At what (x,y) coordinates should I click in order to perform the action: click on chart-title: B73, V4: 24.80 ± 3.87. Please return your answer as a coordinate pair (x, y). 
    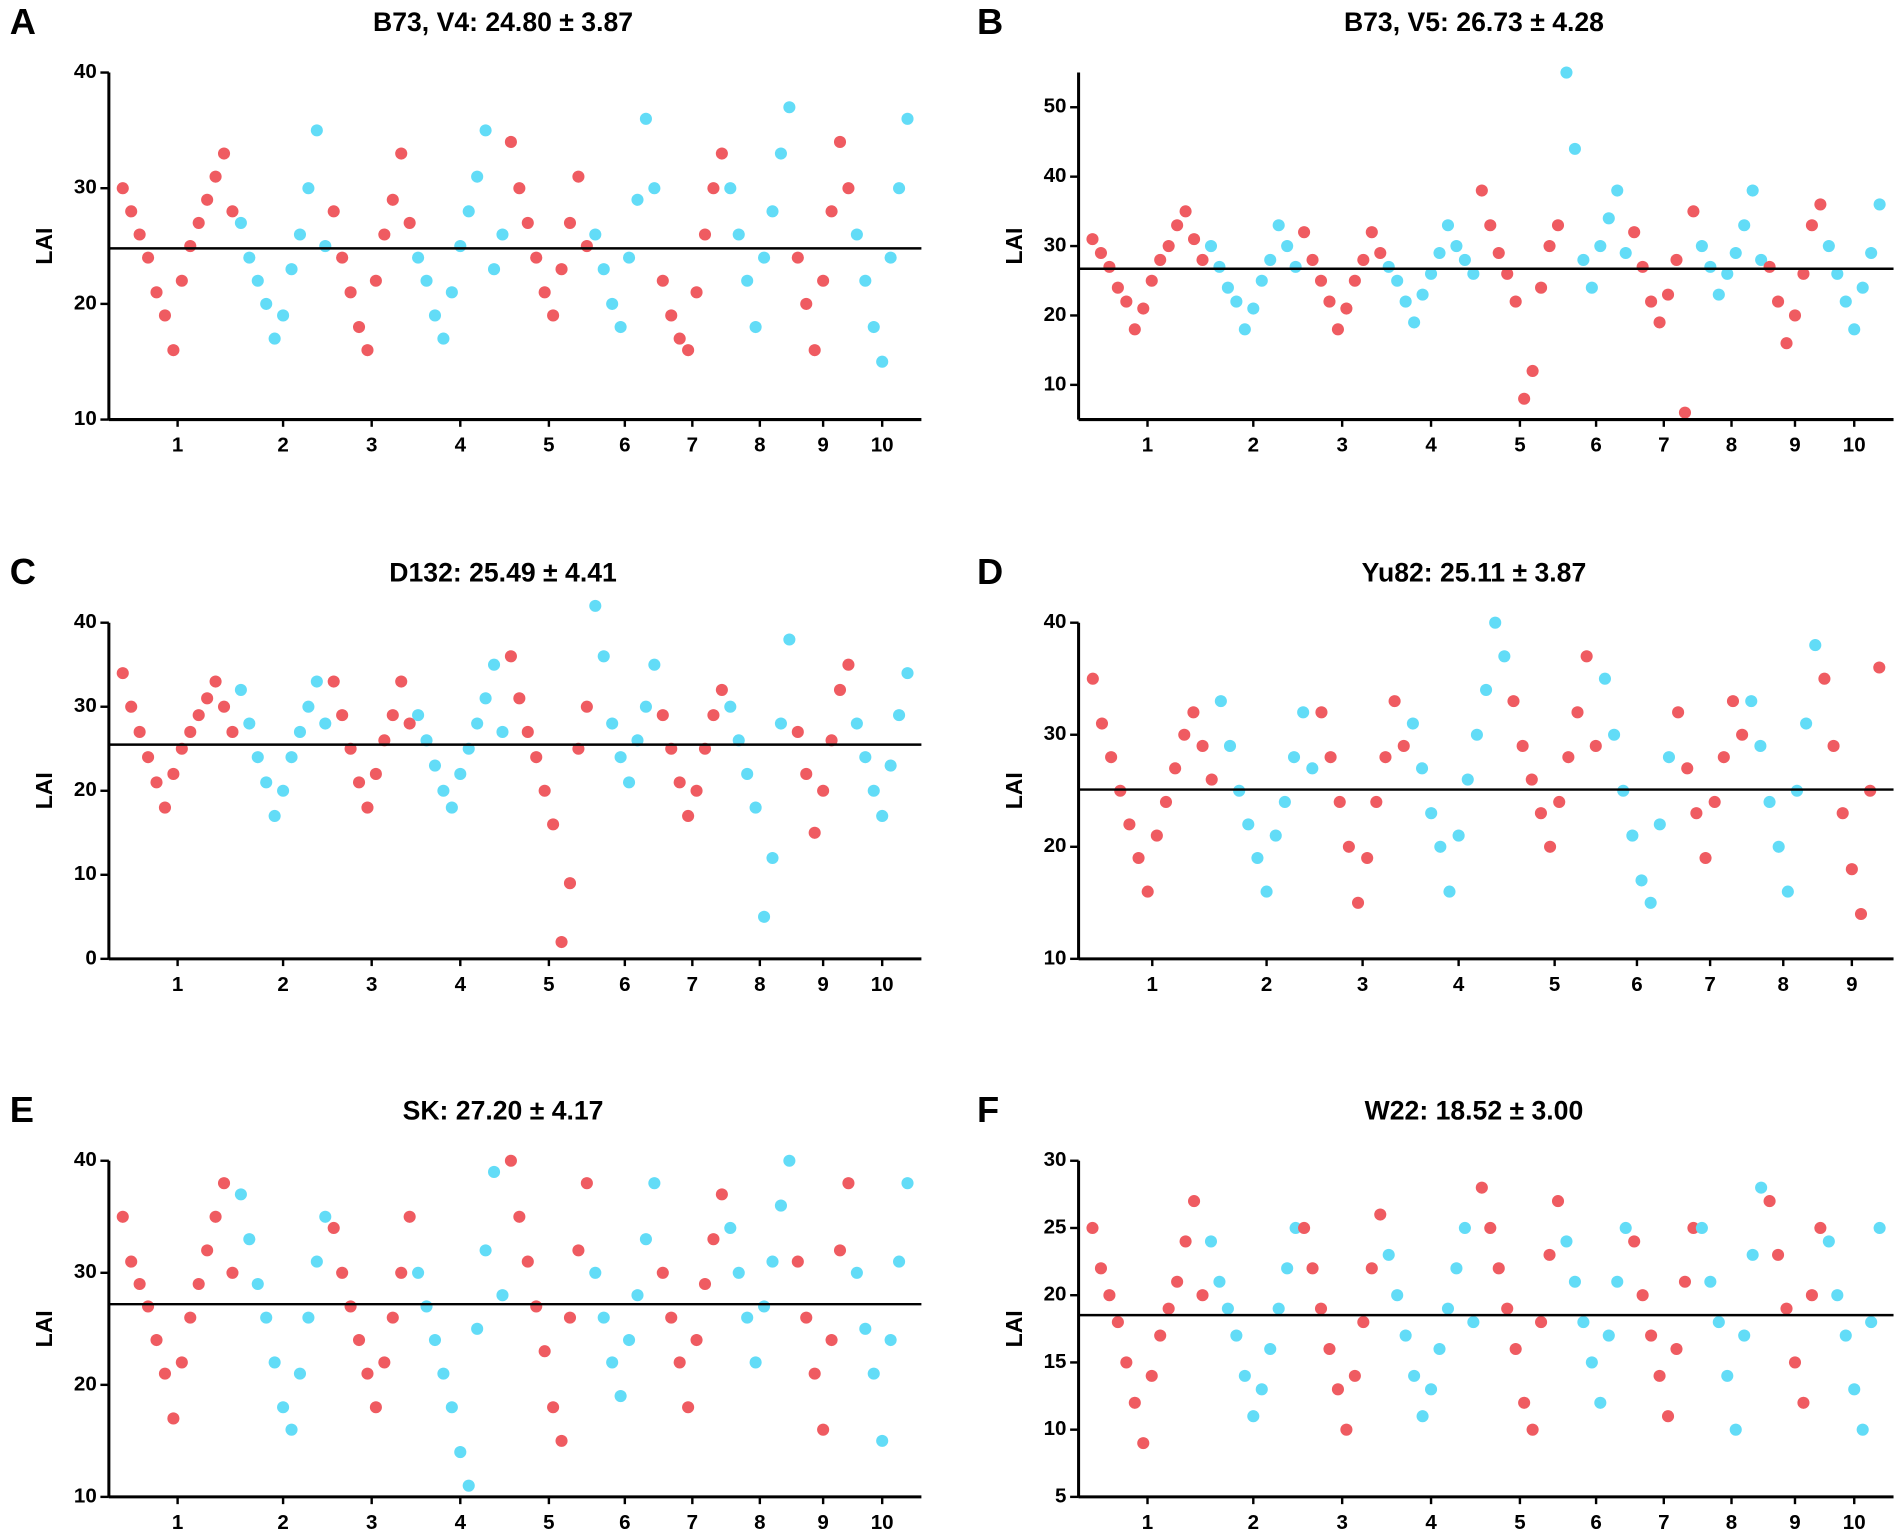
    Looking at the image, I should click on (503, 22).